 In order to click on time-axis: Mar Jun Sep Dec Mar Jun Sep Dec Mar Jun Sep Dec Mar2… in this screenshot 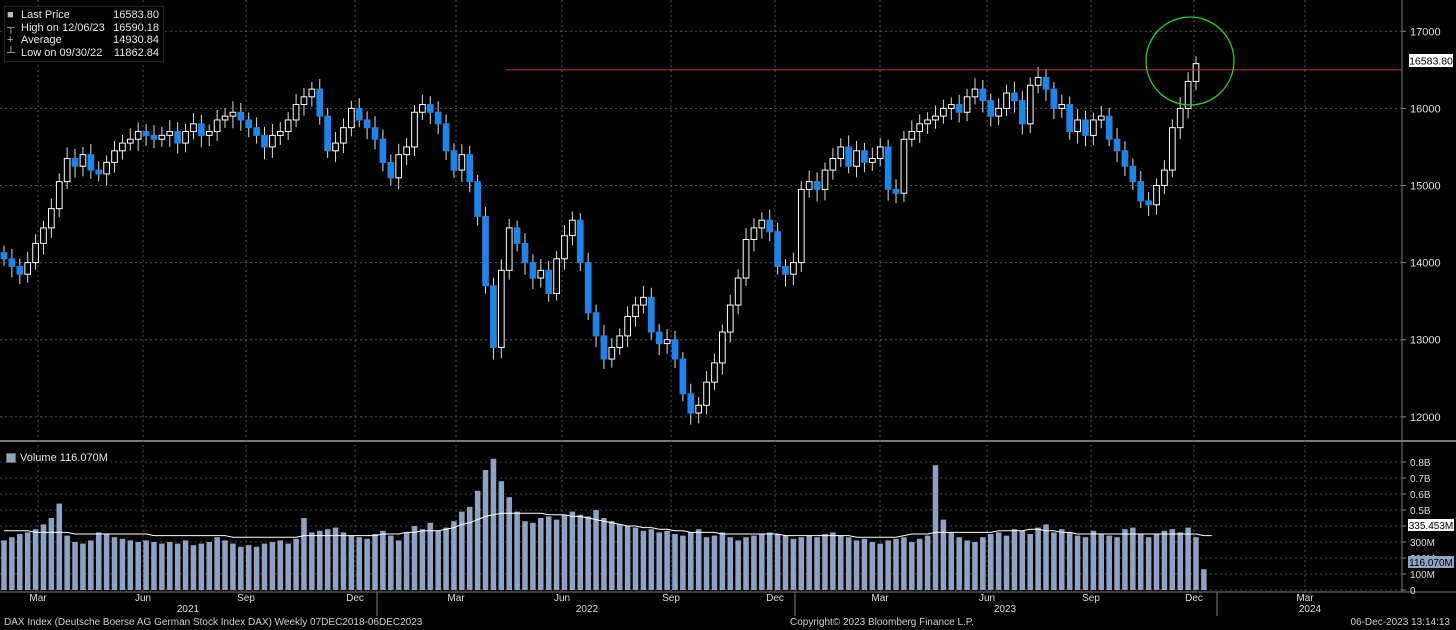, I will do `click(675, 604)`.